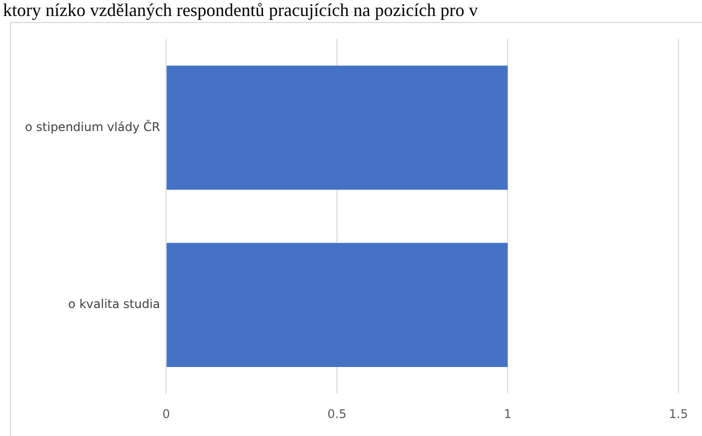 The height and width of the screenshot is (436, 702). Describe the element at coordinates (166, 413) in the screenshot. I see `x-tick-label: 0` at that location.